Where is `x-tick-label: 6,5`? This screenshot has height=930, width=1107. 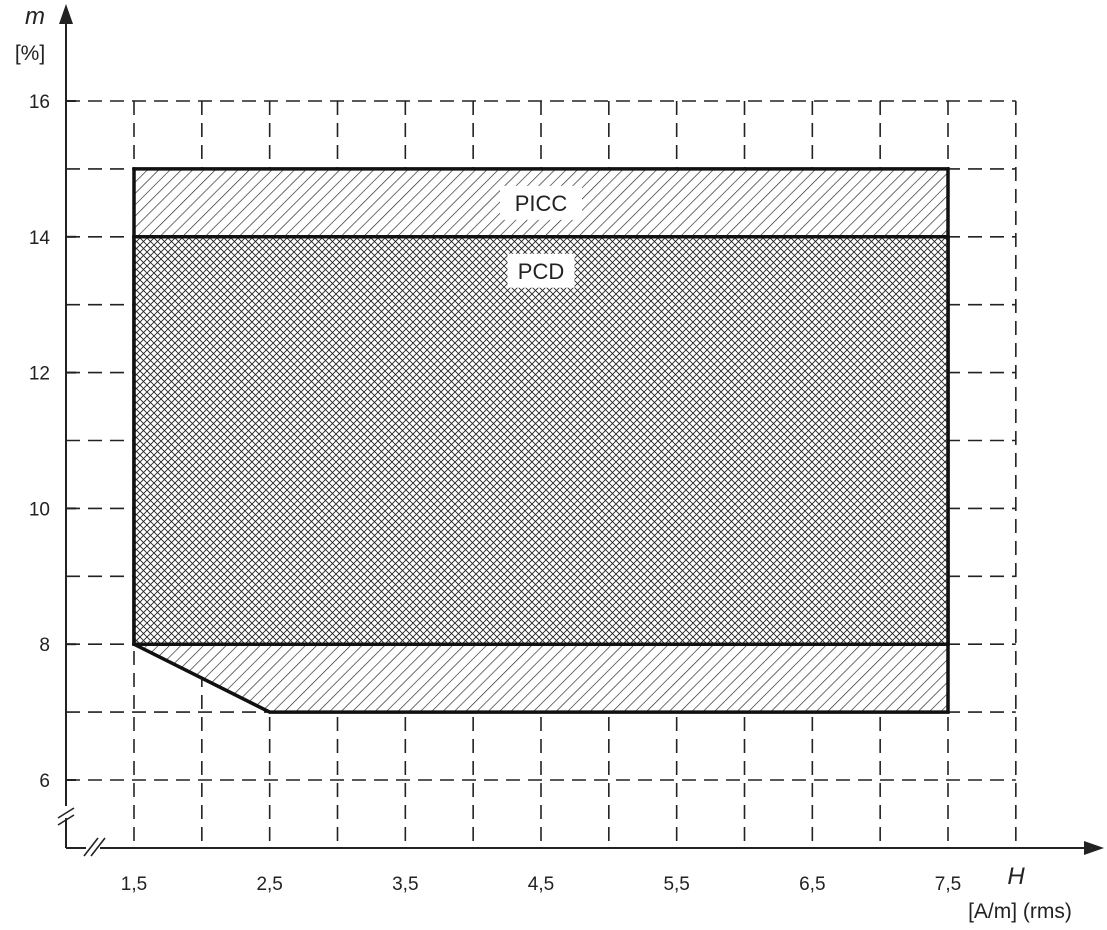 x-tick-label: 6,5 is located at coordinates (812, 884).